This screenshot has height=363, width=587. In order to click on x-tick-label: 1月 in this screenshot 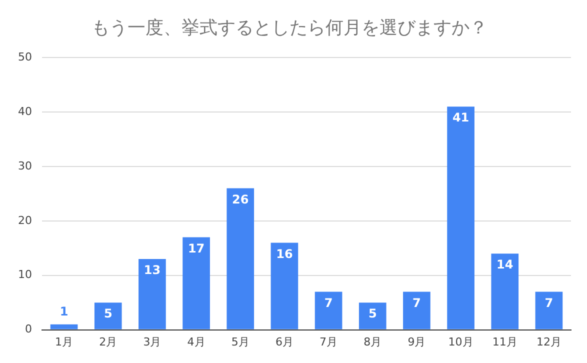, I will do `click(64, 341)`.